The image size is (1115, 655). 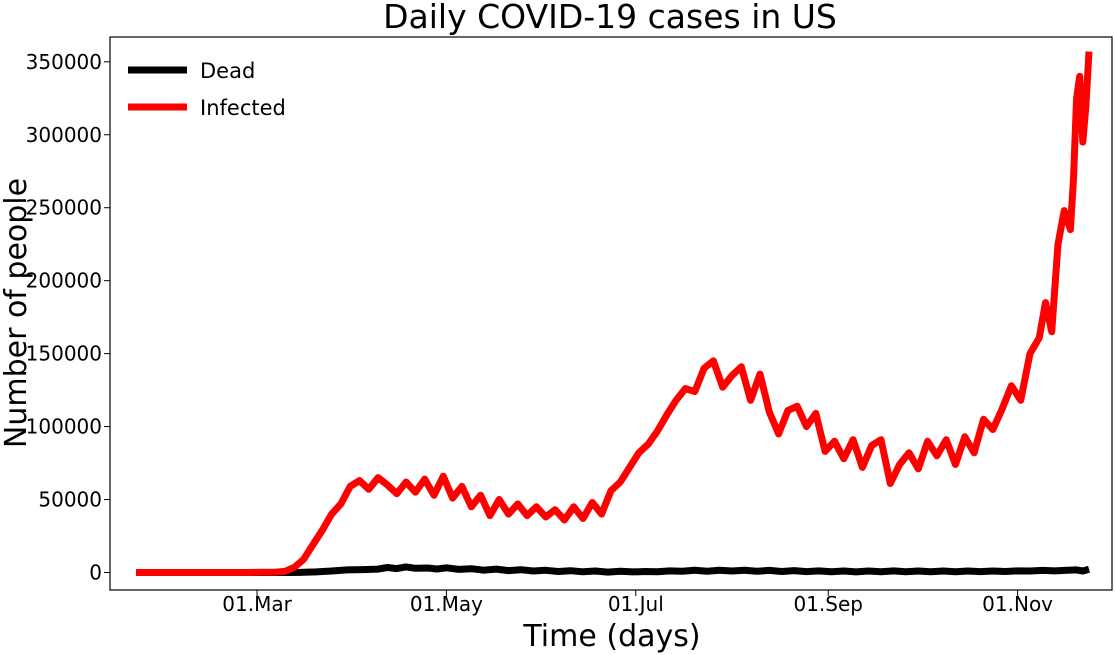 I want to click on y-axis-label: Number of people, so click(x=17, y=313).